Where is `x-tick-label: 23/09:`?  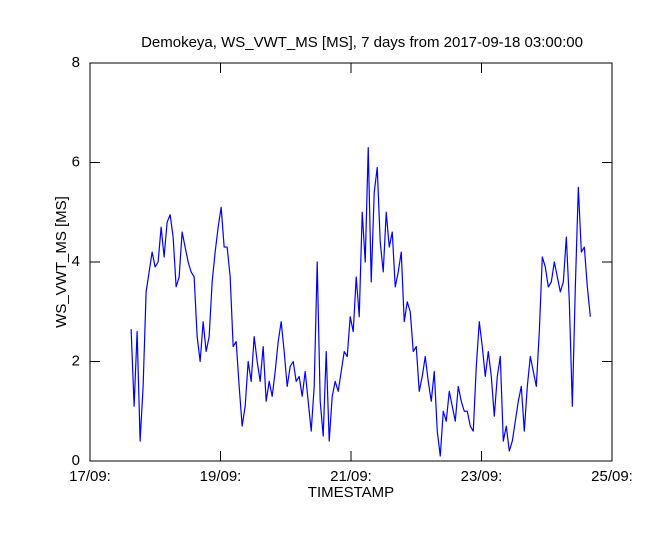 x-tick-label: 23/09: is located at coordinates (482, 476).